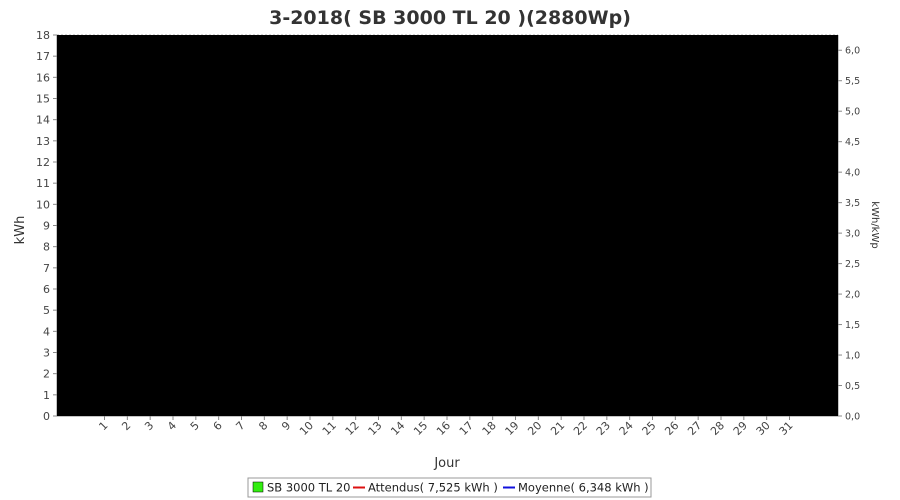  Describe the element at coordinates (240, 426) in the screenshot. I see `x-tick-label: 7` at that location.